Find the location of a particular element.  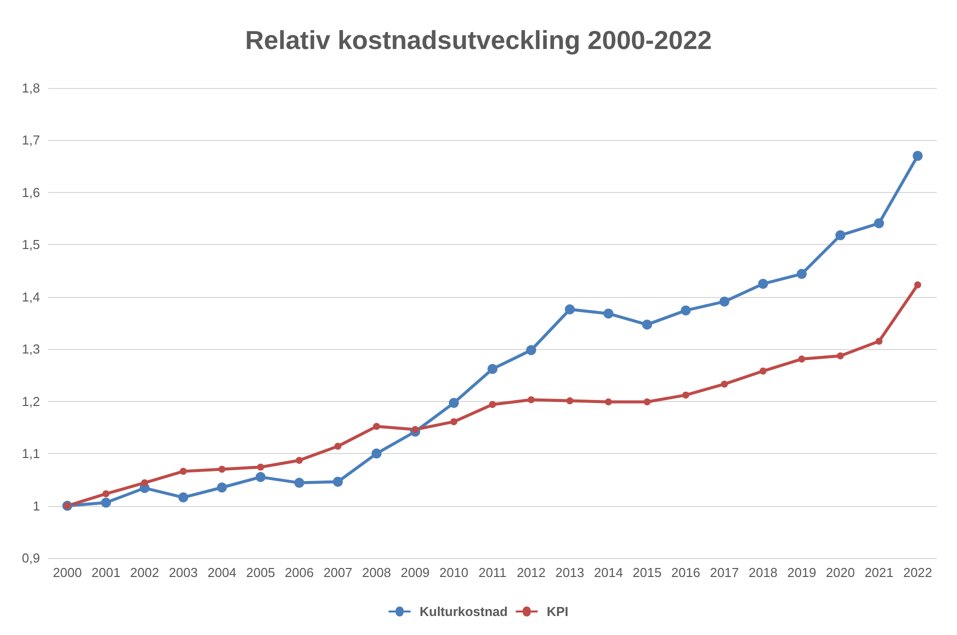

x-tick-label: 2013 is located at coordinates (569, 572).